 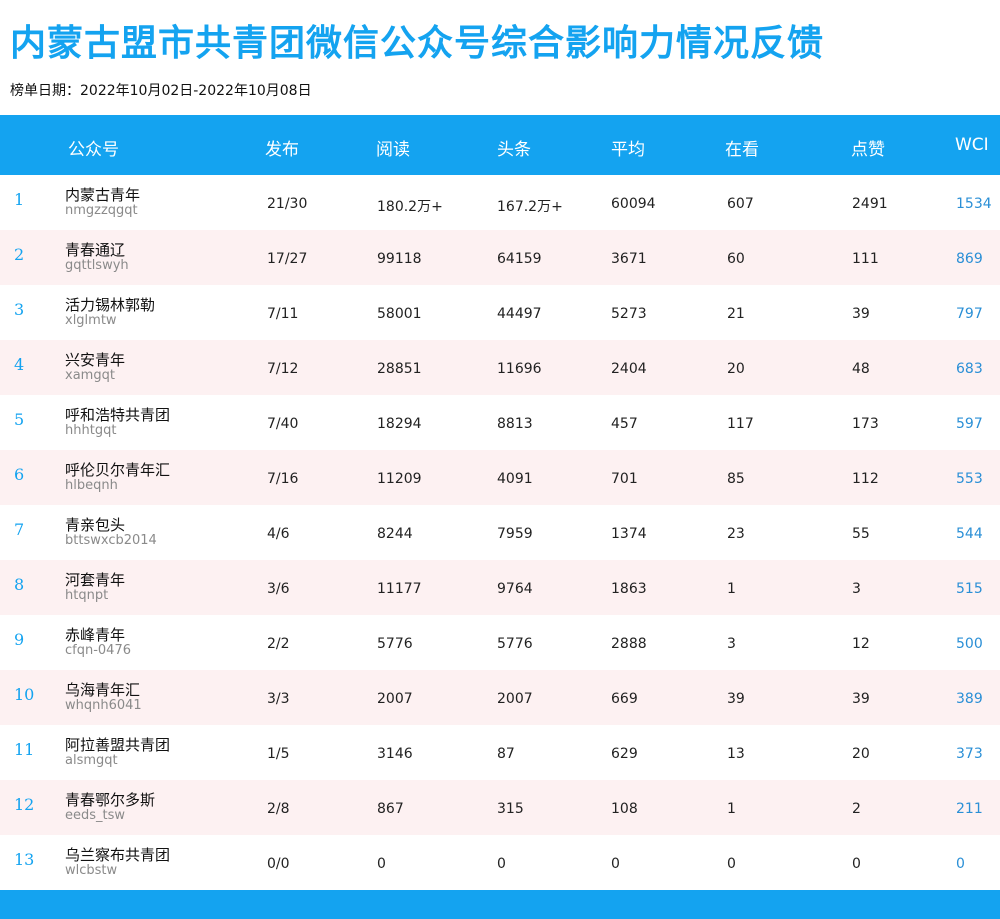 I want to click on column-header-average: 平均, so click(x=628, y=150).